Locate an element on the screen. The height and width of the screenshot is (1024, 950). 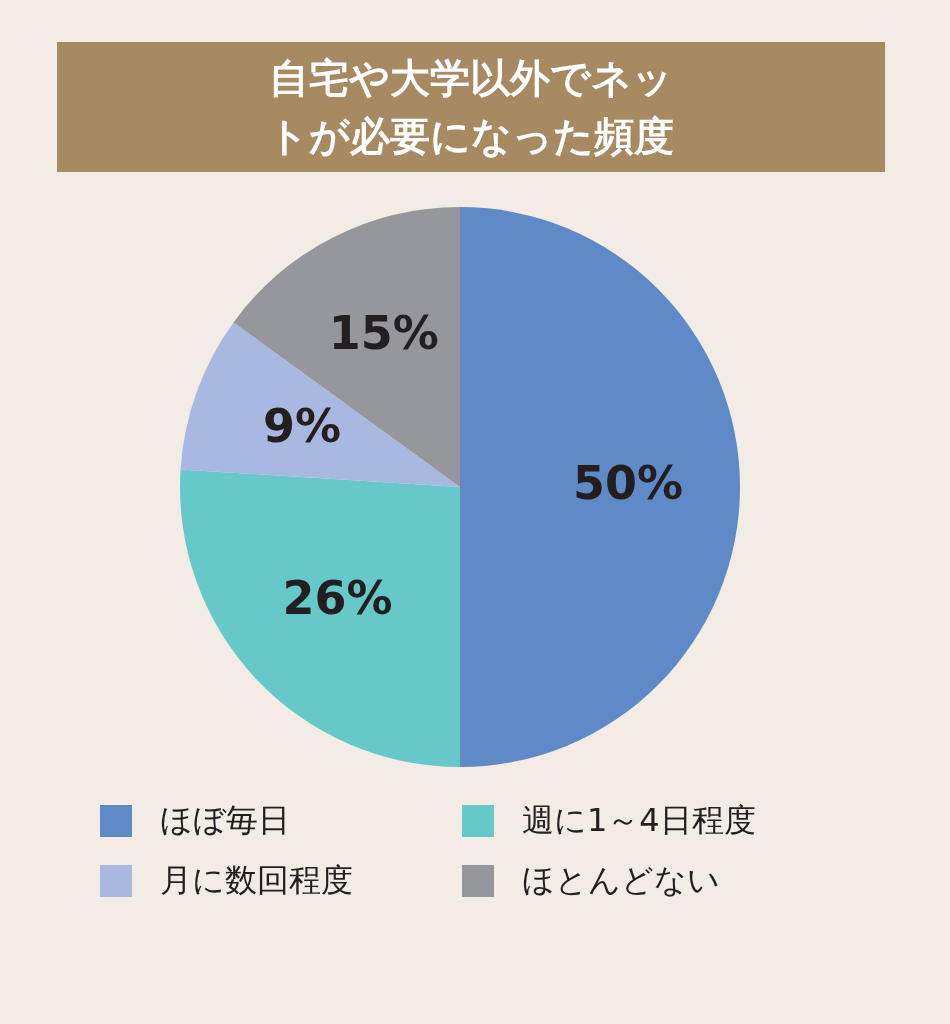
chart-title: 自宅や大学以外でネットが必要になった頻度 is located at coordinates (471, 107).